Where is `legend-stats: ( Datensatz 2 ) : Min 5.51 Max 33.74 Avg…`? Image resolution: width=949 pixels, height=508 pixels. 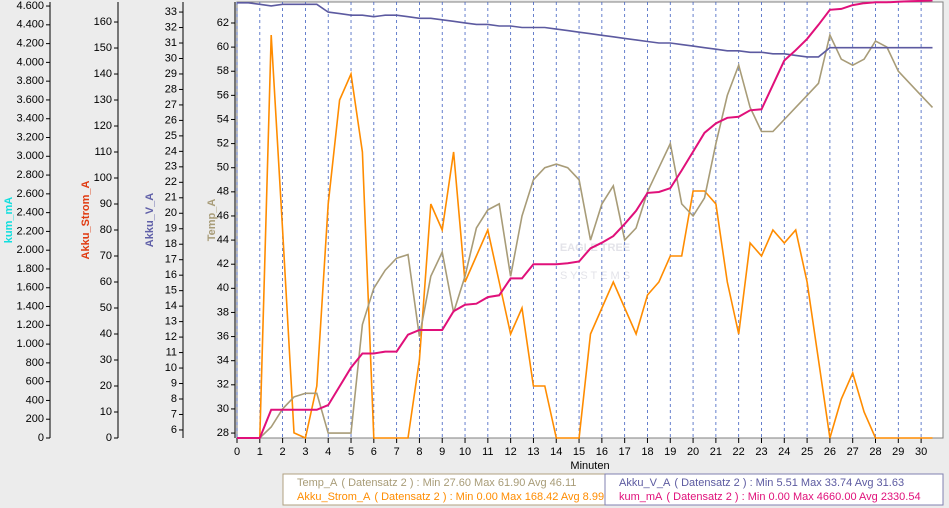 legend-stats: ( Datensatz 2 ) : Min 5.51 Max 33.74 Avg… is located at coordinates (789, 483).